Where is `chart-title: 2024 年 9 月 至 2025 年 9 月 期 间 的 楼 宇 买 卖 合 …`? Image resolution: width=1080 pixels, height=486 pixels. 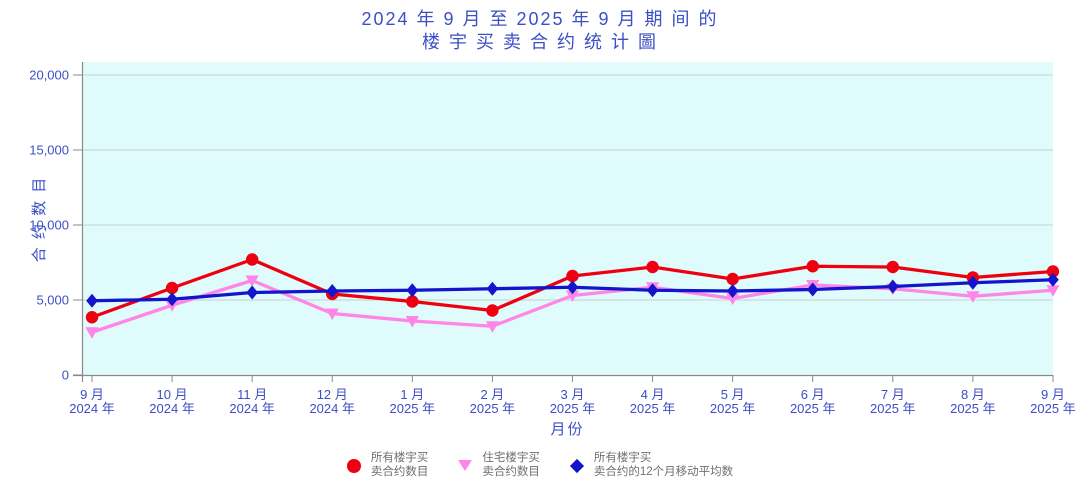
chart-title: 2024 年 9 月 至 2025 年 9 月 期 间 的 楼 宇 买 卖 合 … is located at coordinates (540, 27).